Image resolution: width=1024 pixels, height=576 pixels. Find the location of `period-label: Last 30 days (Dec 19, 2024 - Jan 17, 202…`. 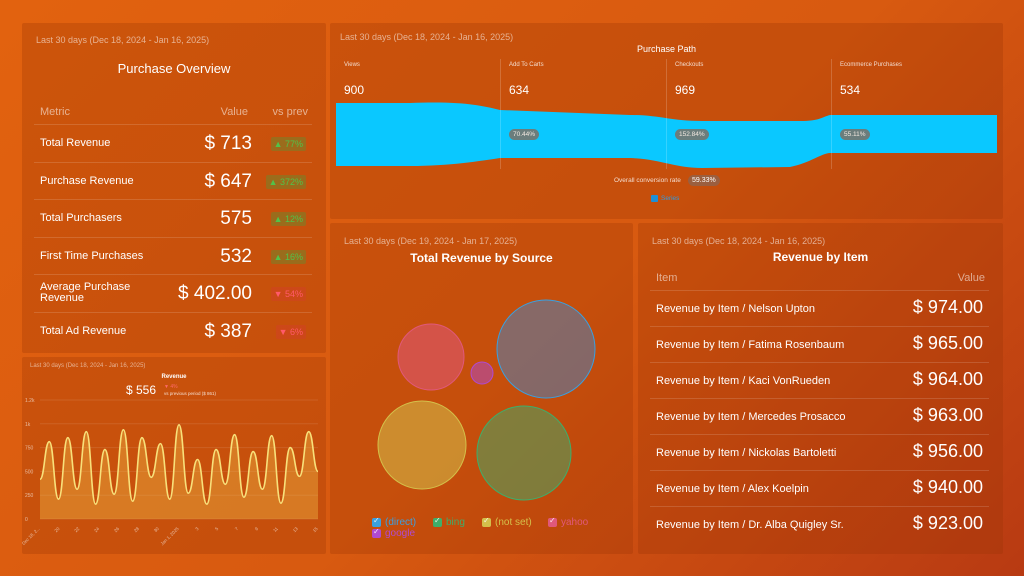

period-label: Last 30 days (Dec 19, 2024 - Jan 17, 202… is located at coordinates (431, 241).